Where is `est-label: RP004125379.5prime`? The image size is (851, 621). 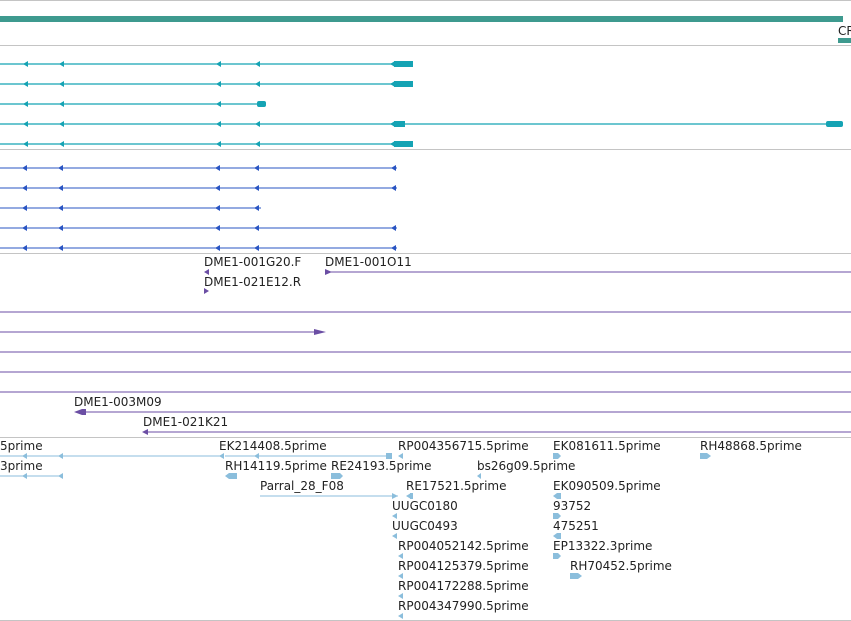 est-label: RP004125379.5prime is located at coordinates (463, 566).